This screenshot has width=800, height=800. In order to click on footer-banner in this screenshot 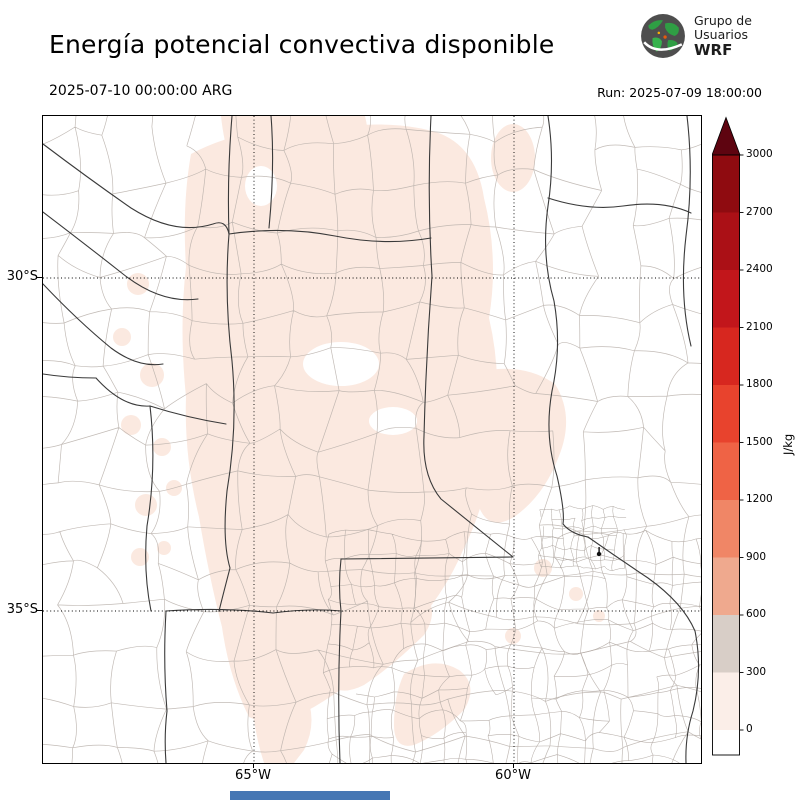, I will do `click(310, 795)`.